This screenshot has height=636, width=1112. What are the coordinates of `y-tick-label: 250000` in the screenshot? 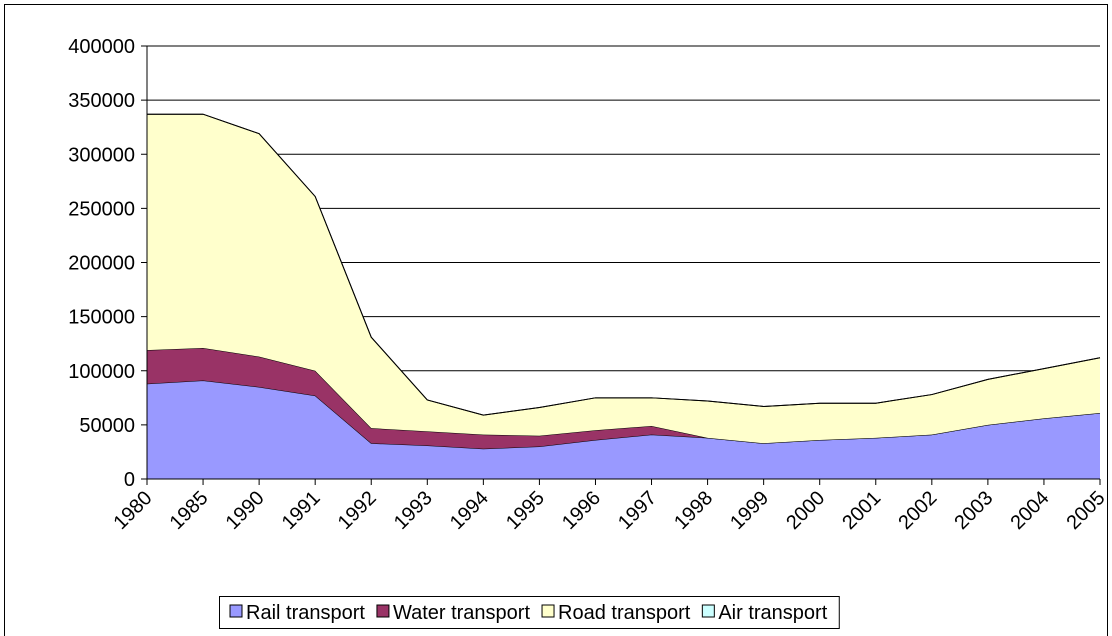 It's located at (101, 209).